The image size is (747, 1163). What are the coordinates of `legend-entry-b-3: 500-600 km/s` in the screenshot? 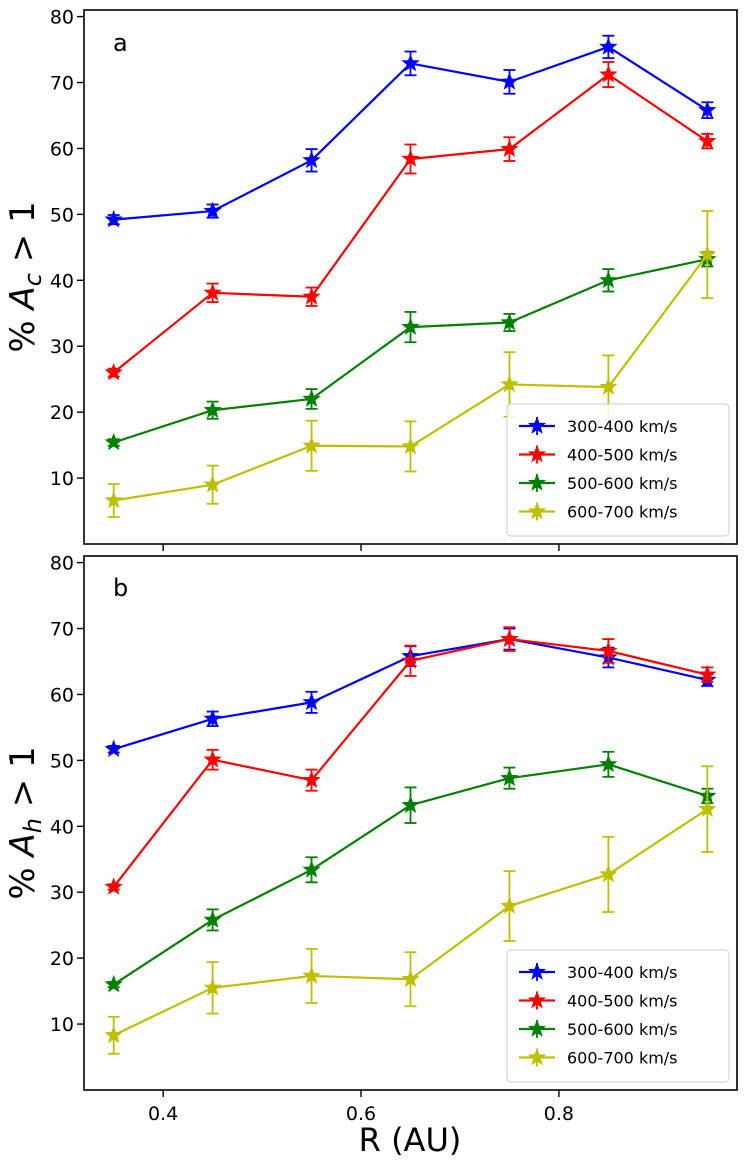 It's located at (598, 1029).